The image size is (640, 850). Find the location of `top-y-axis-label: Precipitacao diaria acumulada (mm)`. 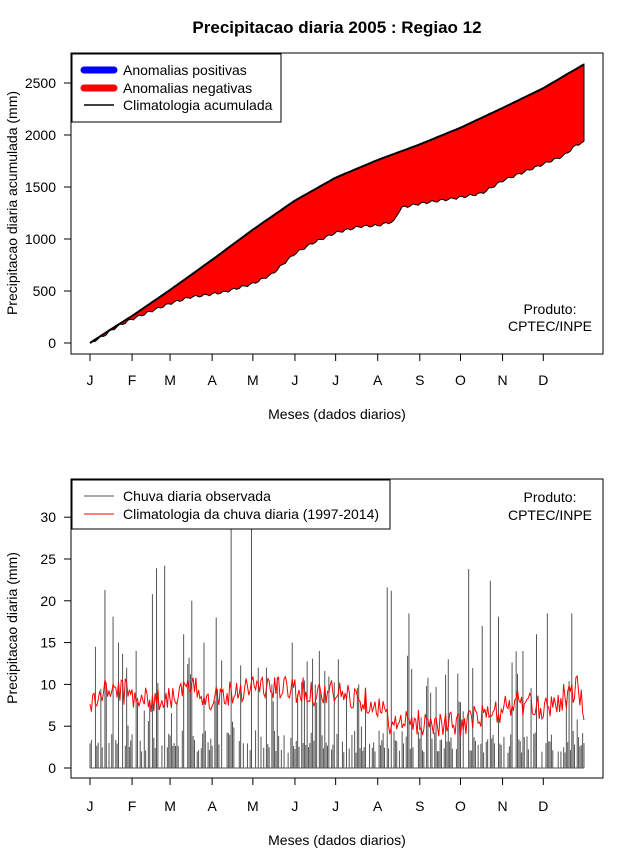

top-y-axis-label: Precipitacao diaria acumulada (mm) is located at coordinates (12, 203).